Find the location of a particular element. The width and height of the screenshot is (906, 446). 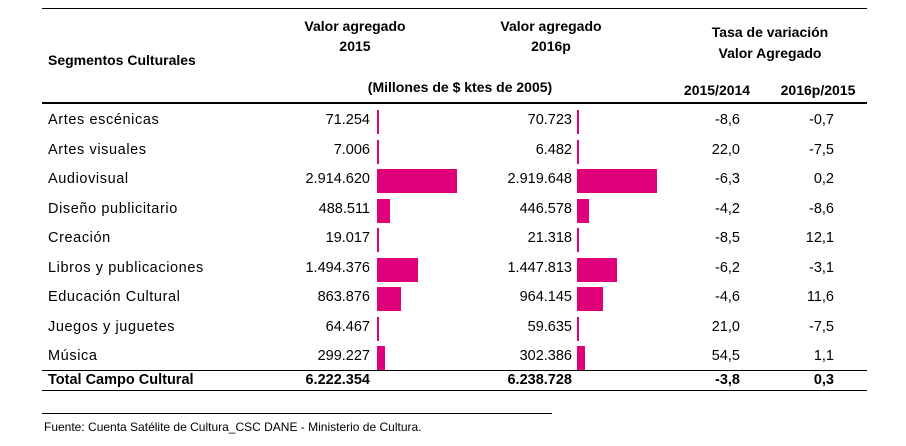

row-v2015: 64.467 is located at coordinates (347, 326).